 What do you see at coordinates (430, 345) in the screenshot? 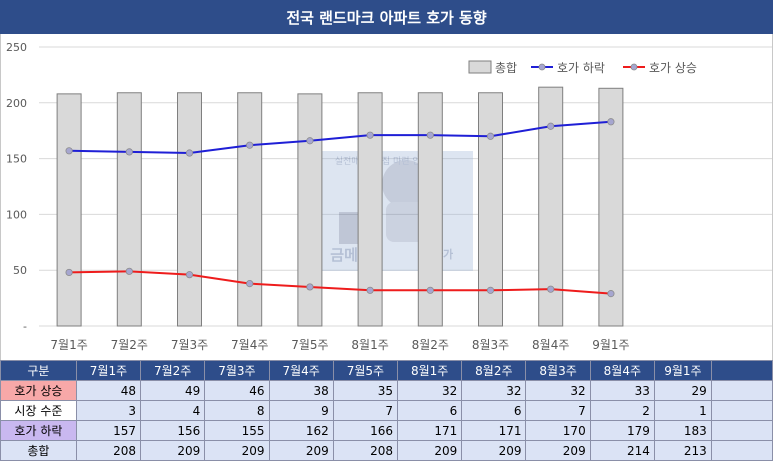
I see `x-tick-label: 8월2주` at bounding box center [430, 345].